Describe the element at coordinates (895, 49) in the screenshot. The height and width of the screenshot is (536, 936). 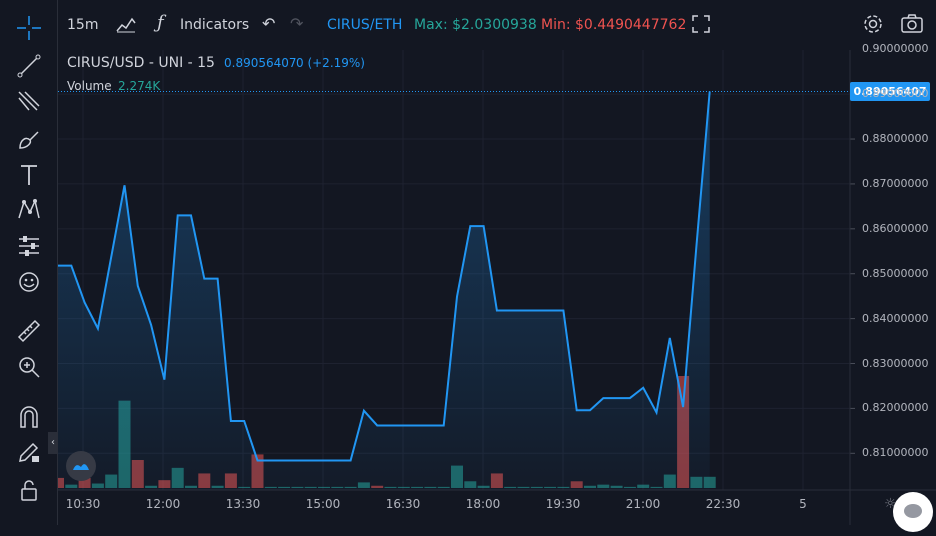
I see `y-tick-label: 0.90000000` at that location.